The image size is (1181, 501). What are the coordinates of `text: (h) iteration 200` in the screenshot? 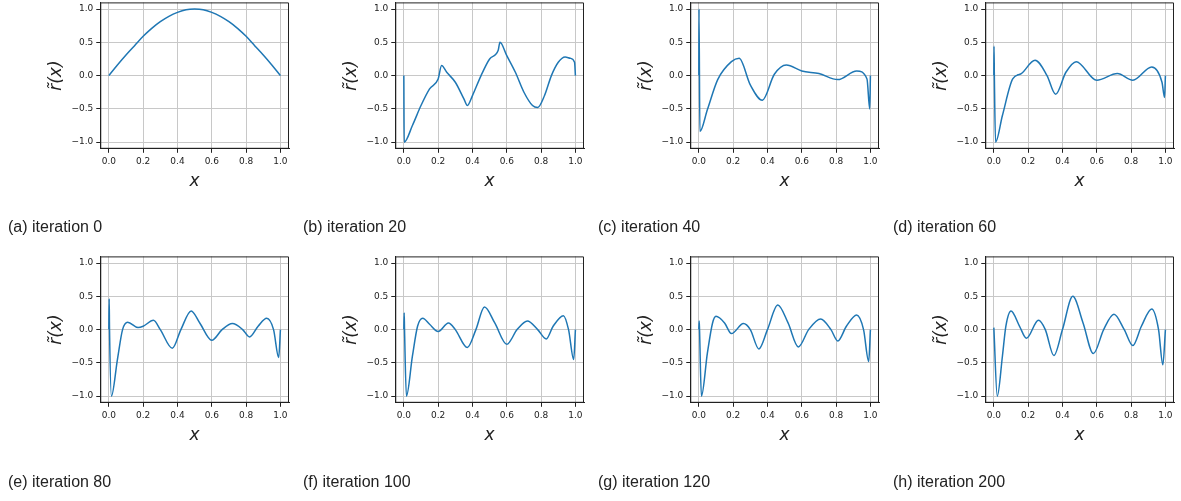 It's located at (949, 482).